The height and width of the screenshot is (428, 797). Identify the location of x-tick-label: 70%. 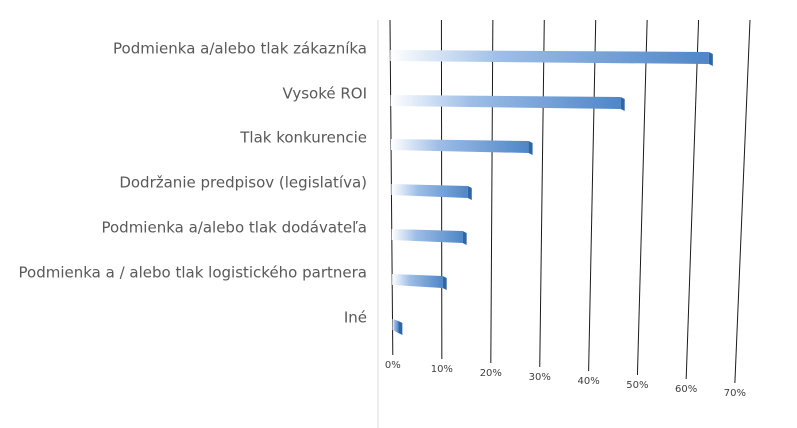
(735, 393).